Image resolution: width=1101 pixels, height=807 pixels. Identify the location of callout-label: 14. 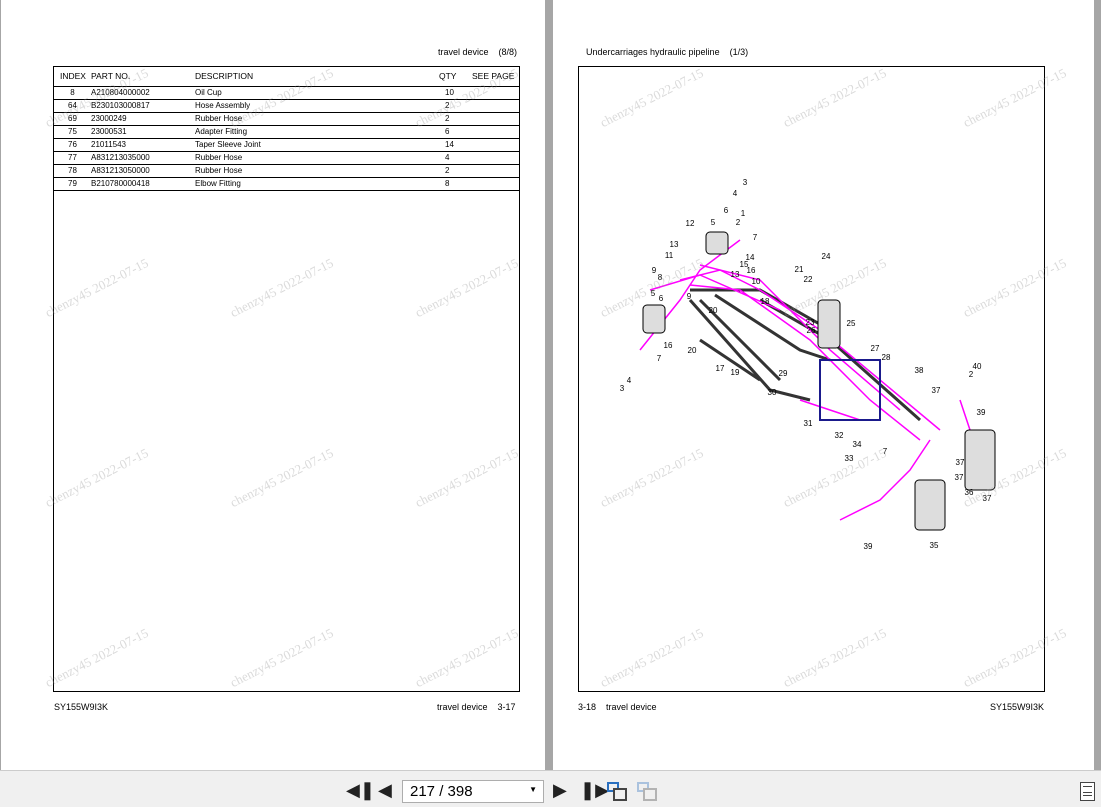
(750, 257).